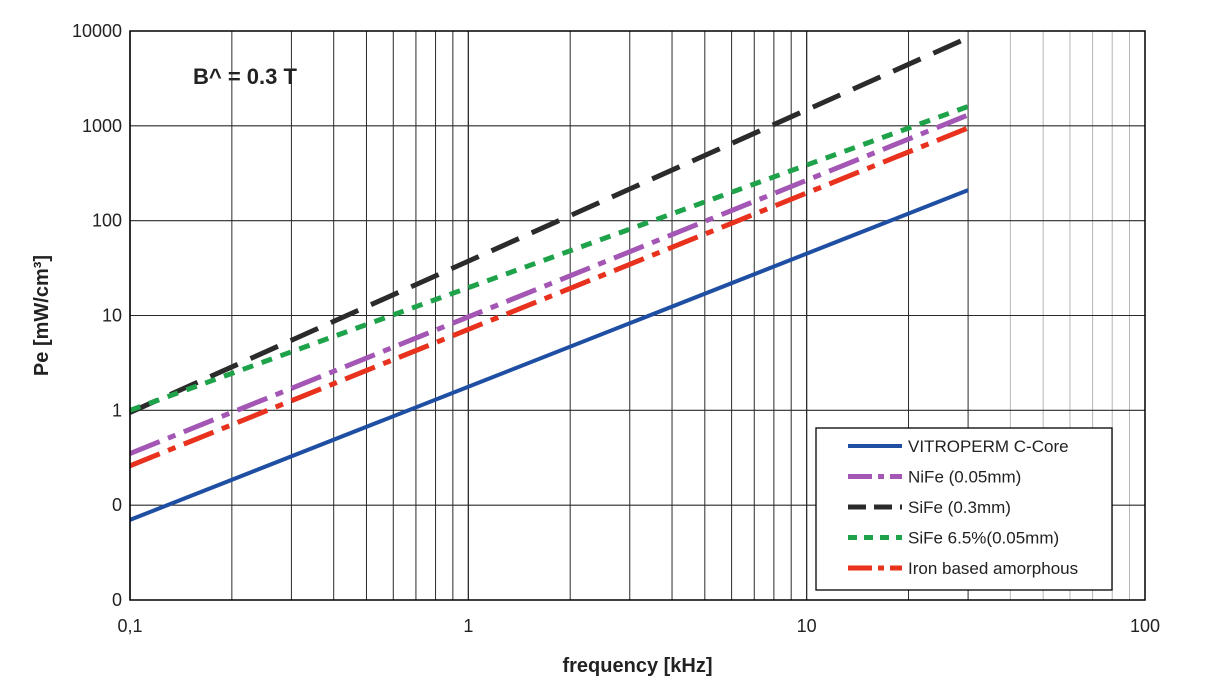 Image resolution: width=1208 pixels, height=697 pixels. Describe the element at coordinates (129, 626) in the screenshot. I see `x-tick-label: 0,1` at that location.